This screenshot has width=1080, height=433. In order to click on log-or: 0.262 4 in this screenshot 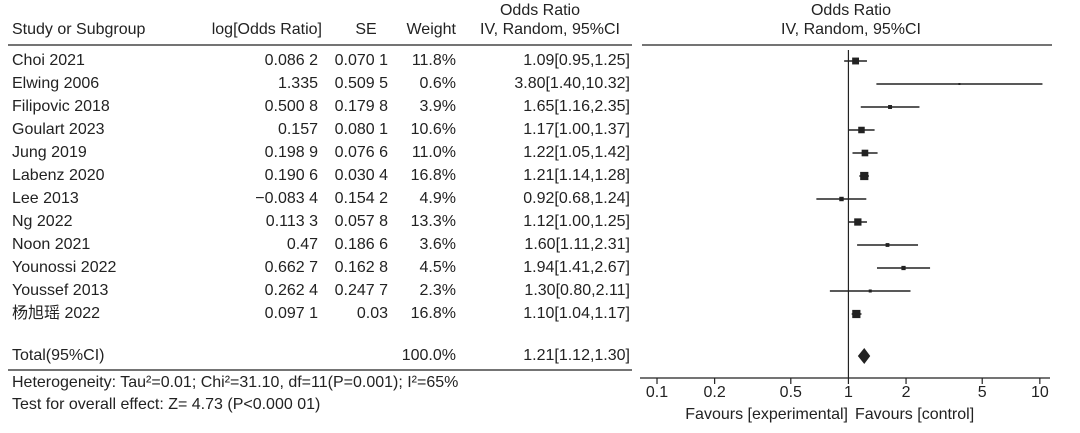, I will do `click(291, 290)`.